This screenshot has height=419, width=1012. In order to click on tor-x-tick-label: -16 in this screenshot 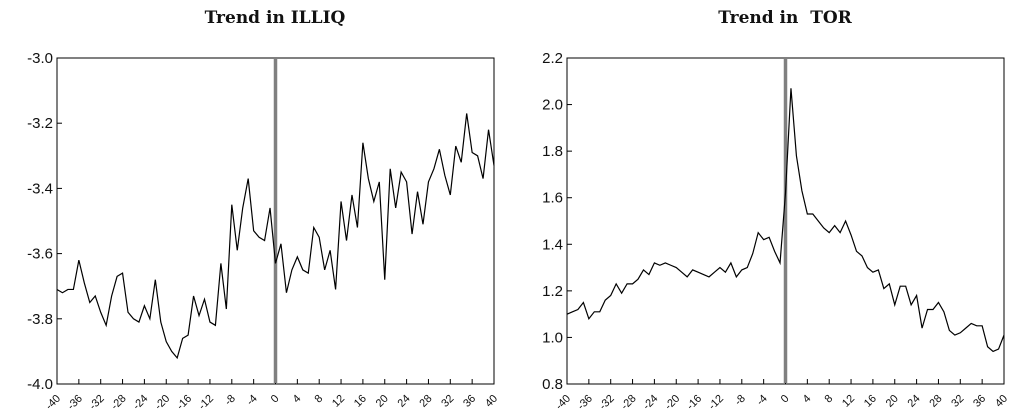, I will do `click(694, 403)`.